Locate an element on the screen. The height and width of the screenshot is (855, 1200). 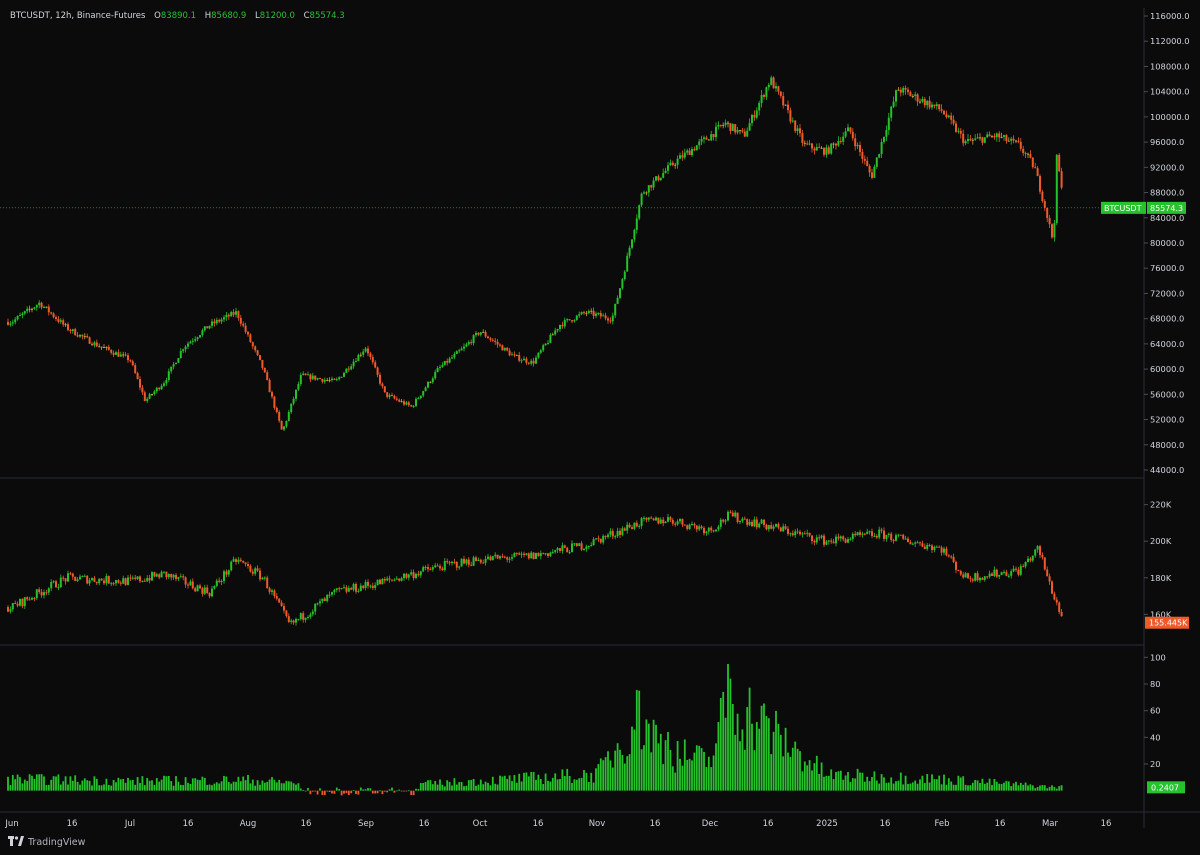
indicator-tick-label: 220K is located at coordinates (1161, 505).